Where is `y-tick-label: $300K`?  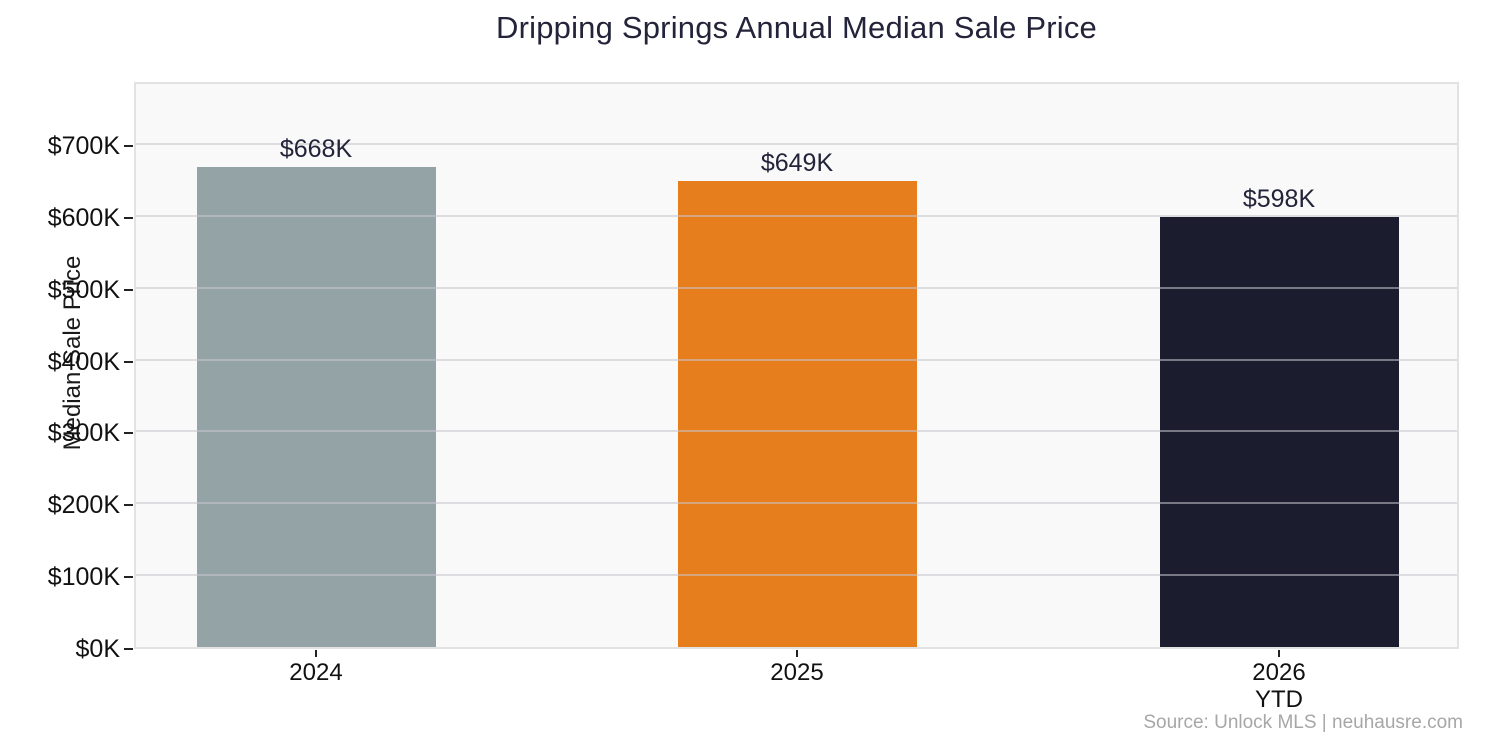
y-tick-label: $300K is located at coordinates (83, 433).